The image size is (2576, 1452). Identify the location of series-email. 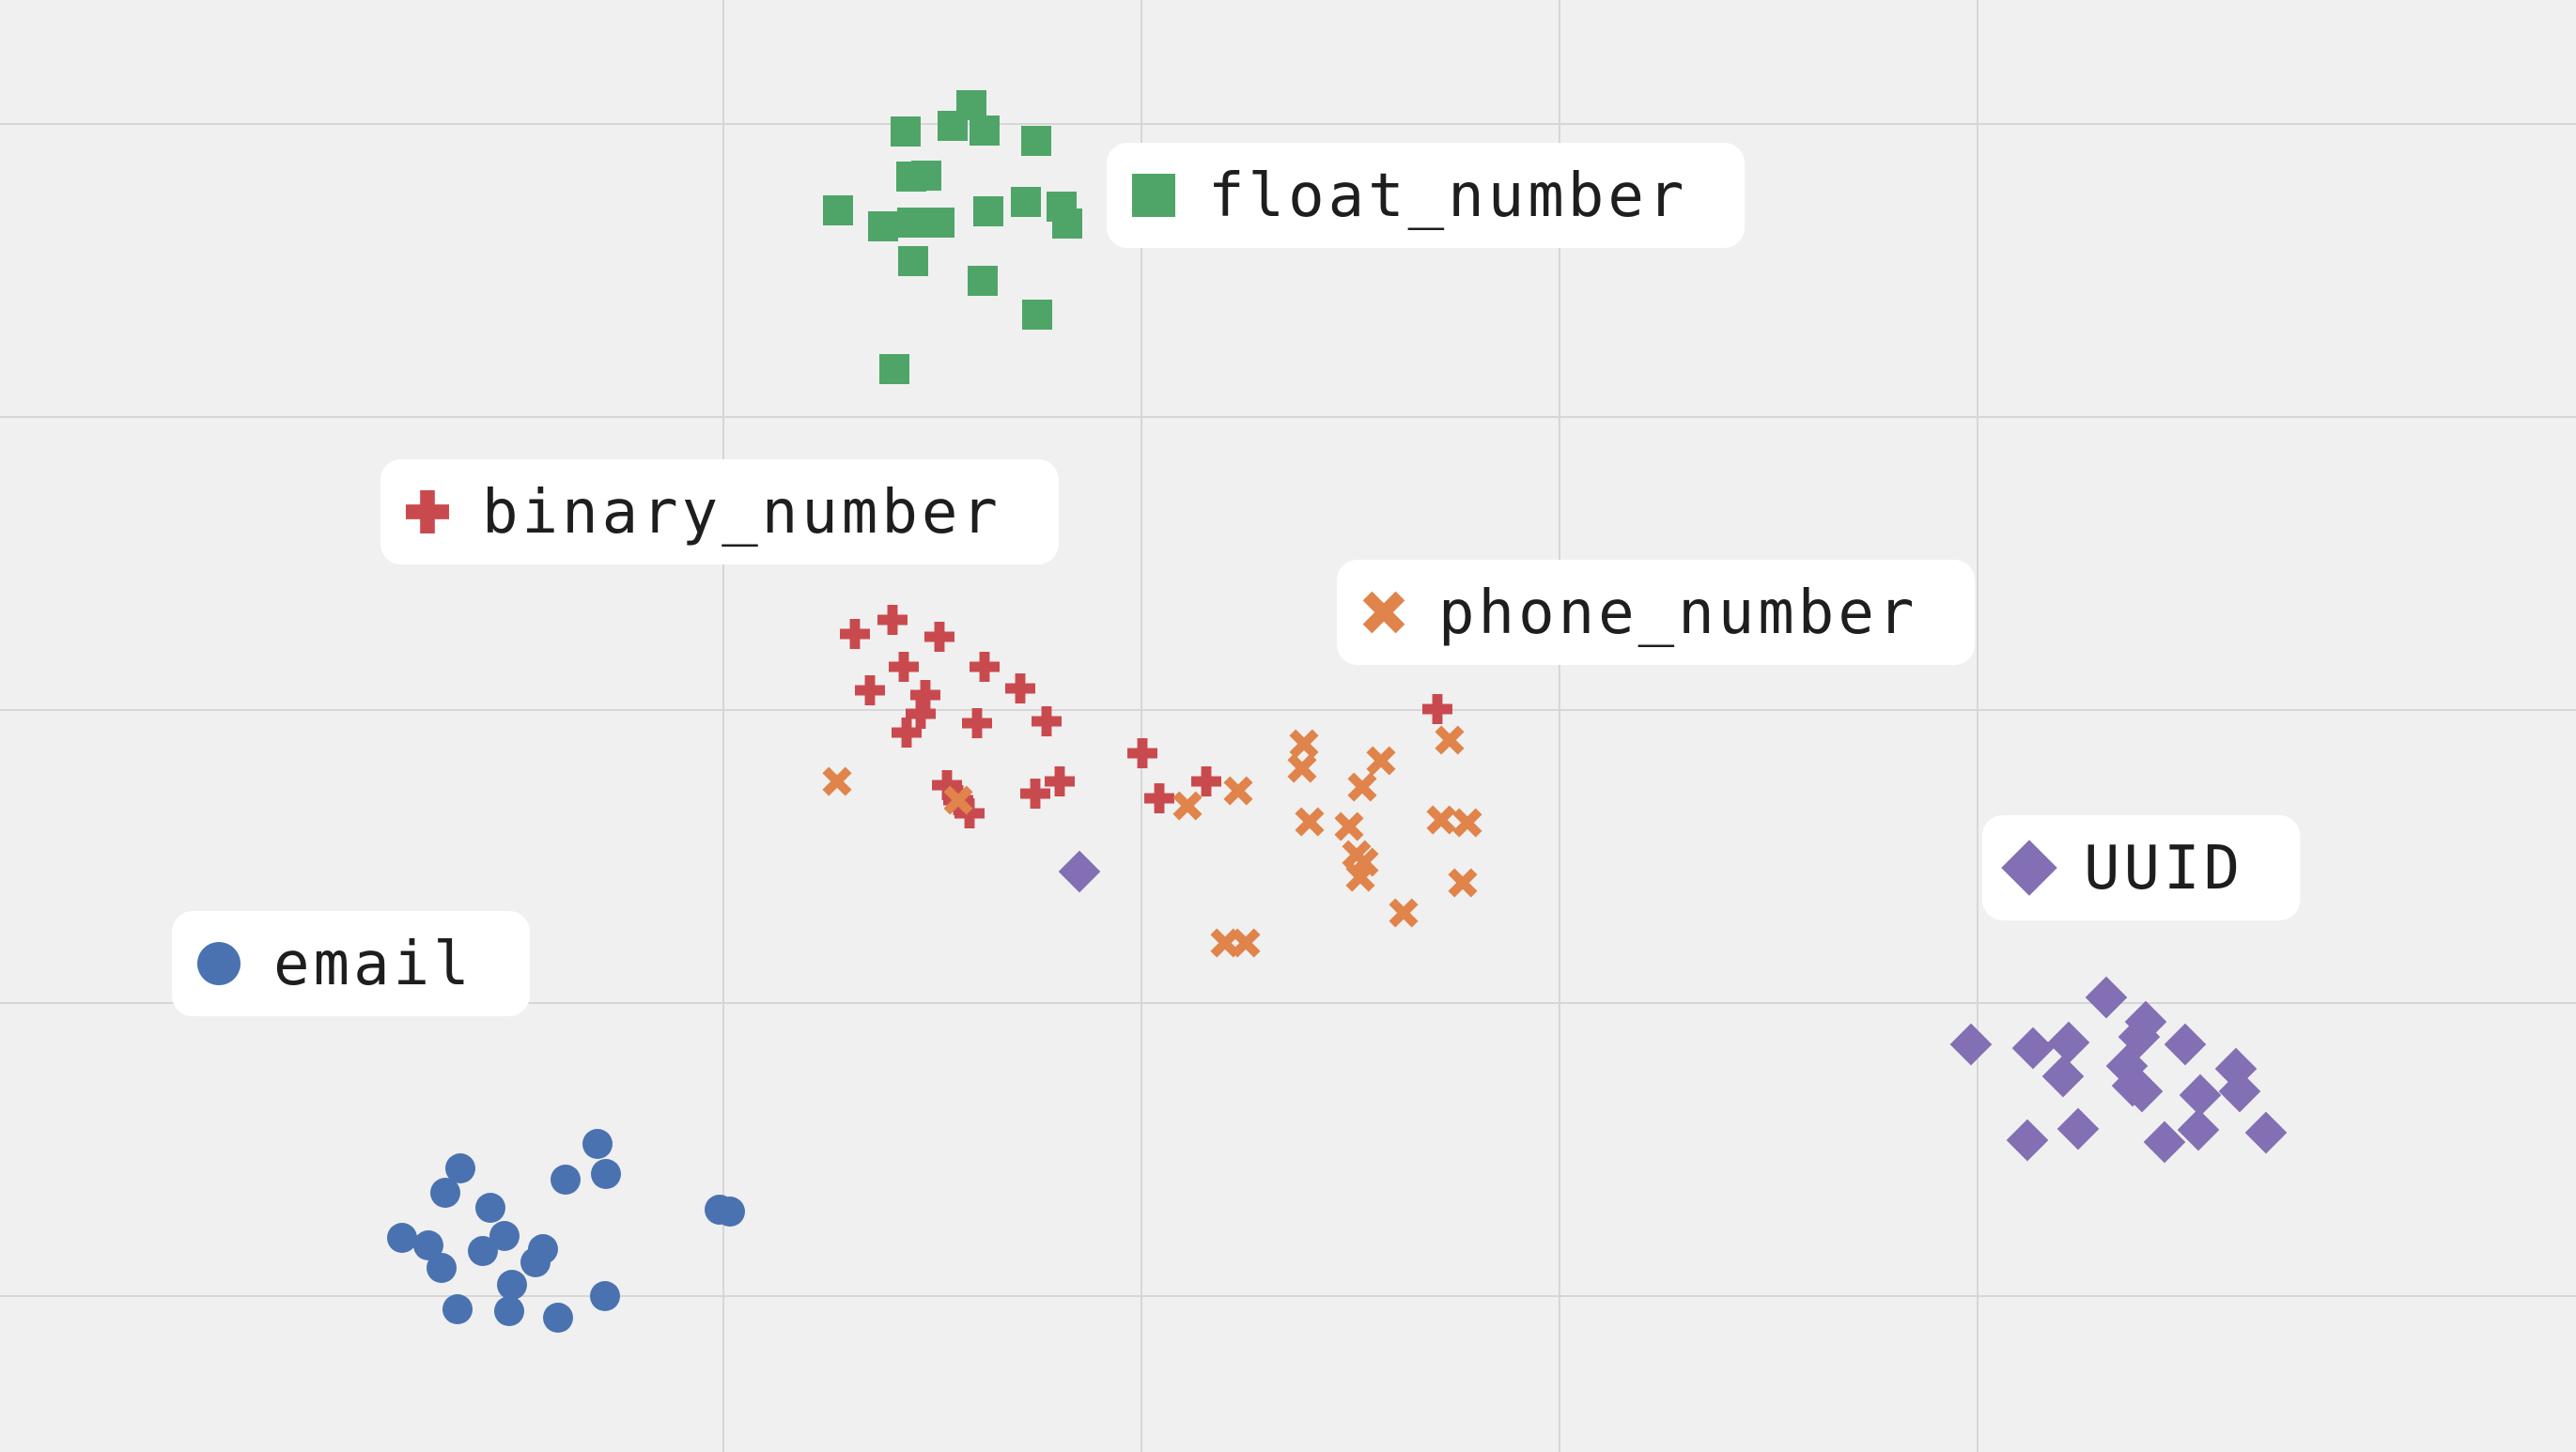
(566, 1231).